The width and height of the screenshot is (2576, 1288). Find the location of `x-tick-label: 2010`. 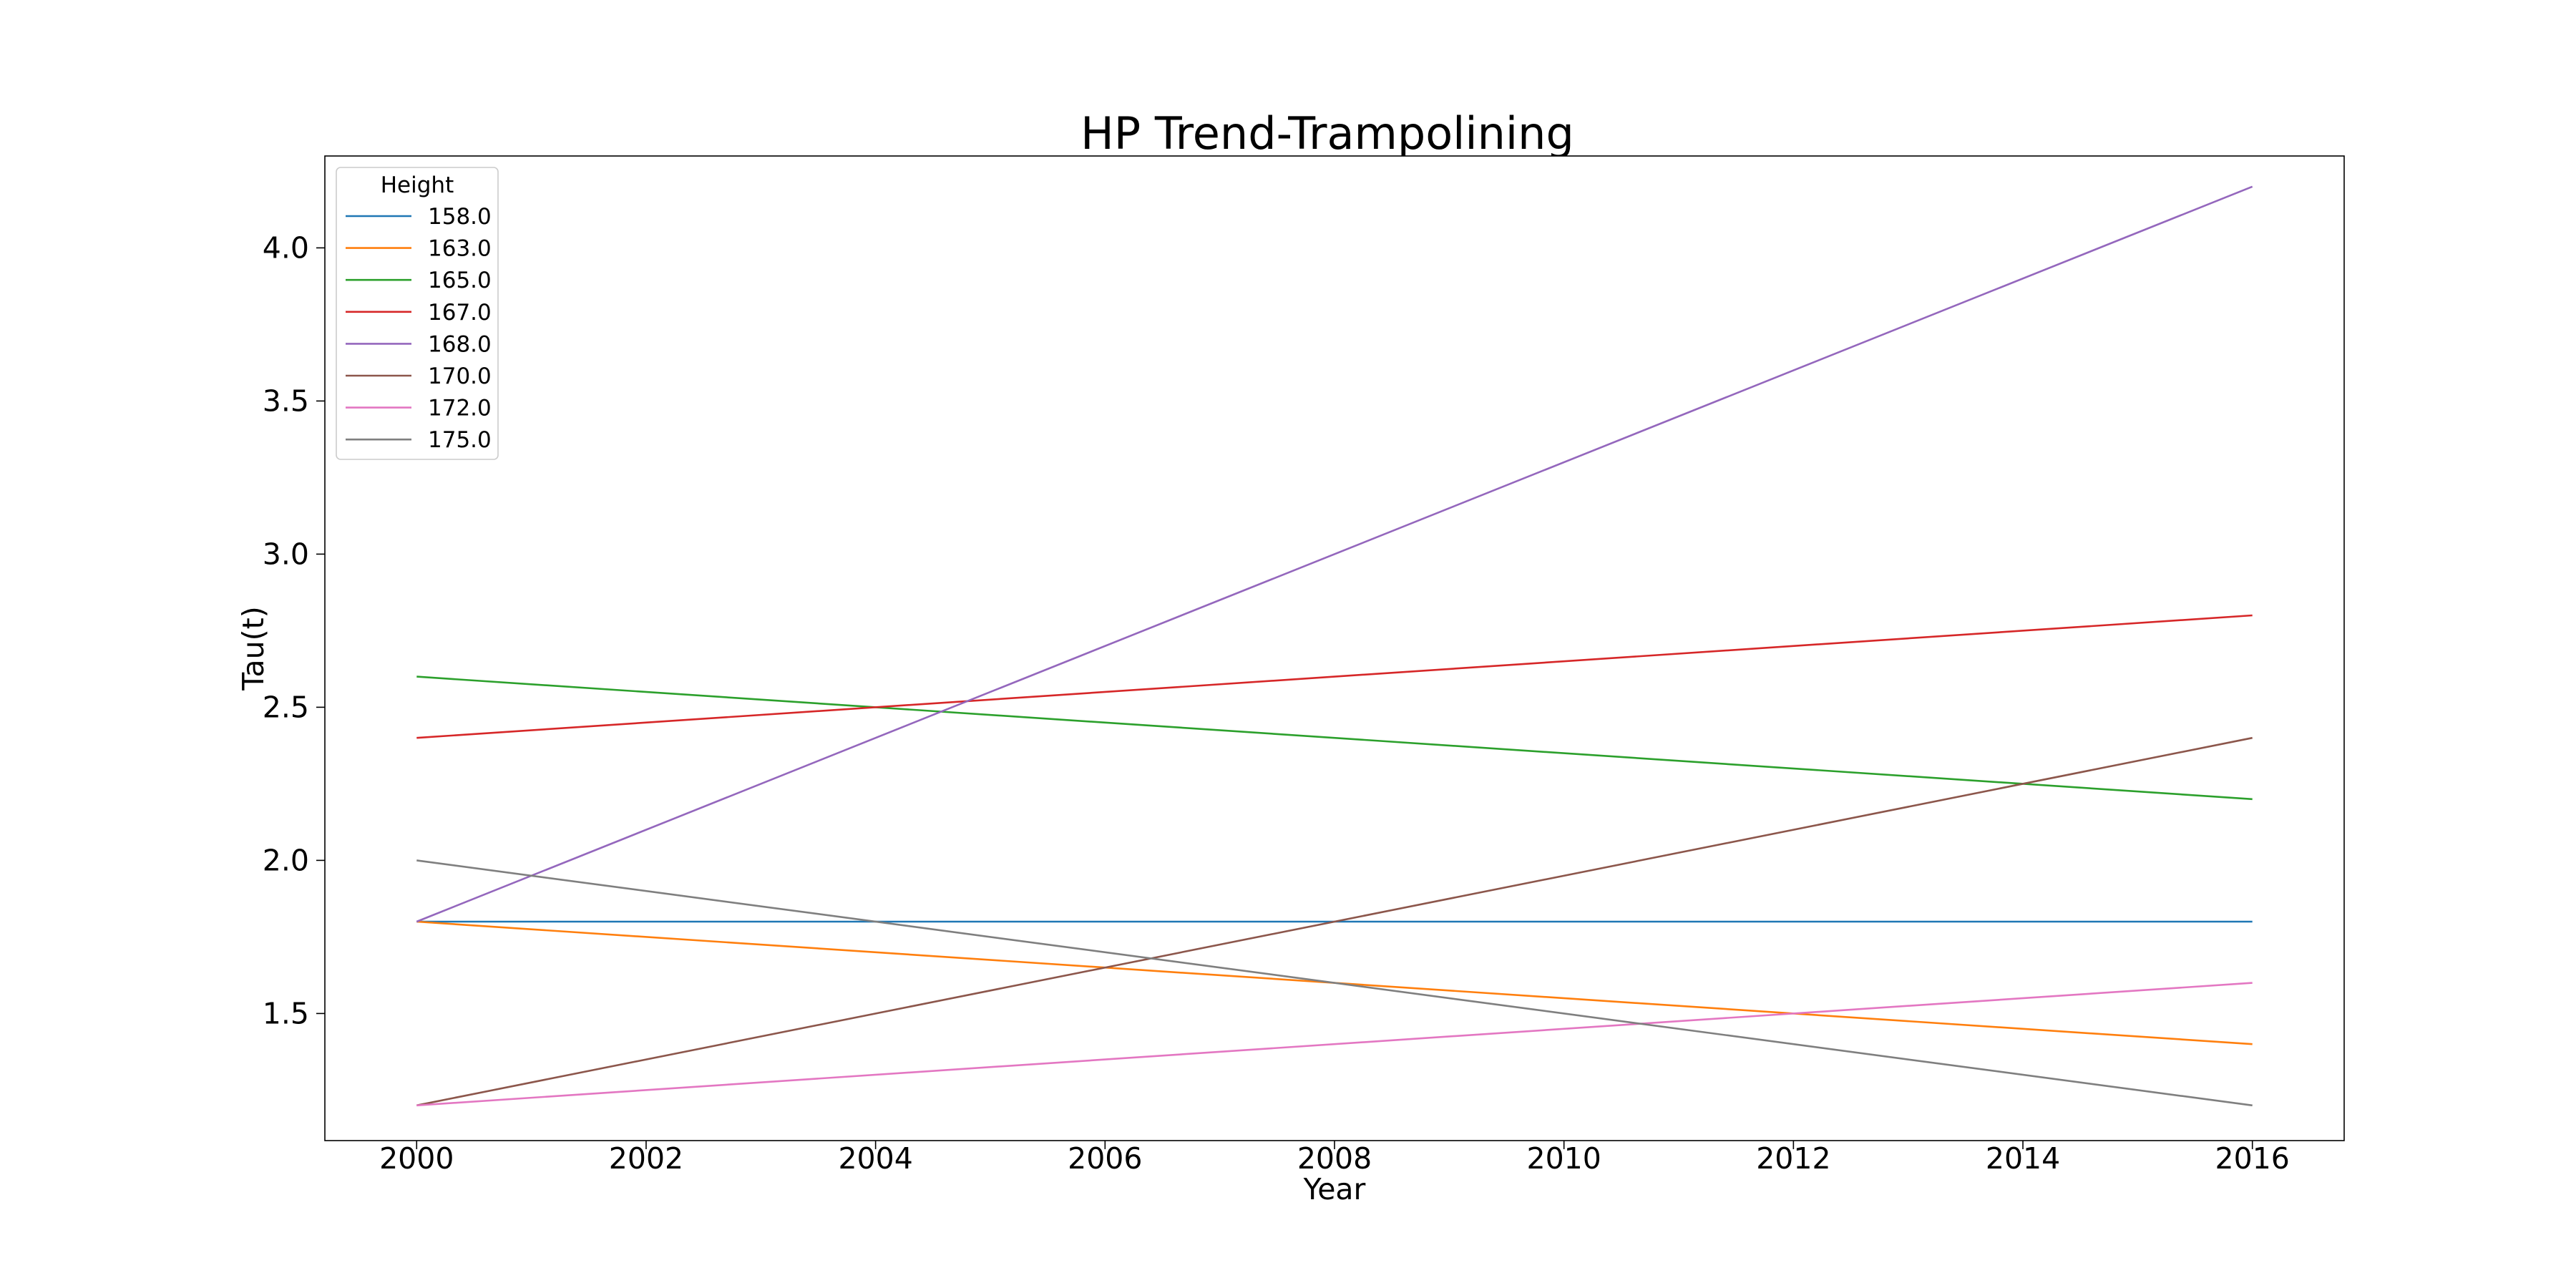

x-tick-label: 2010 is located at coordinates (1564, 1158).